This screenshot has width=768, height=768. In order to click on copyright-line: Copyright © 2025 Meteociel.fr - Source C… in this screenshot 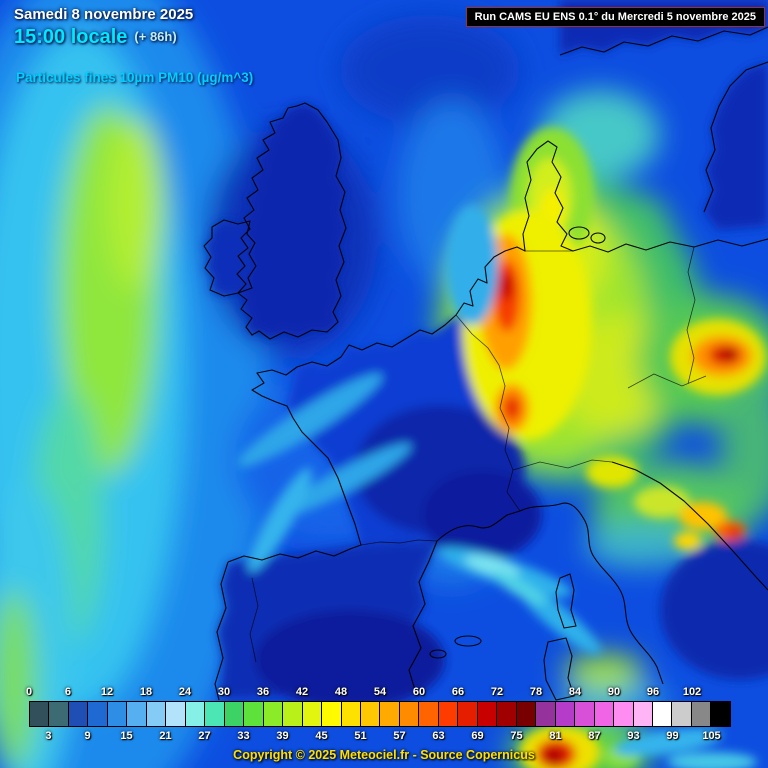, I will do `click(384, 755)`.